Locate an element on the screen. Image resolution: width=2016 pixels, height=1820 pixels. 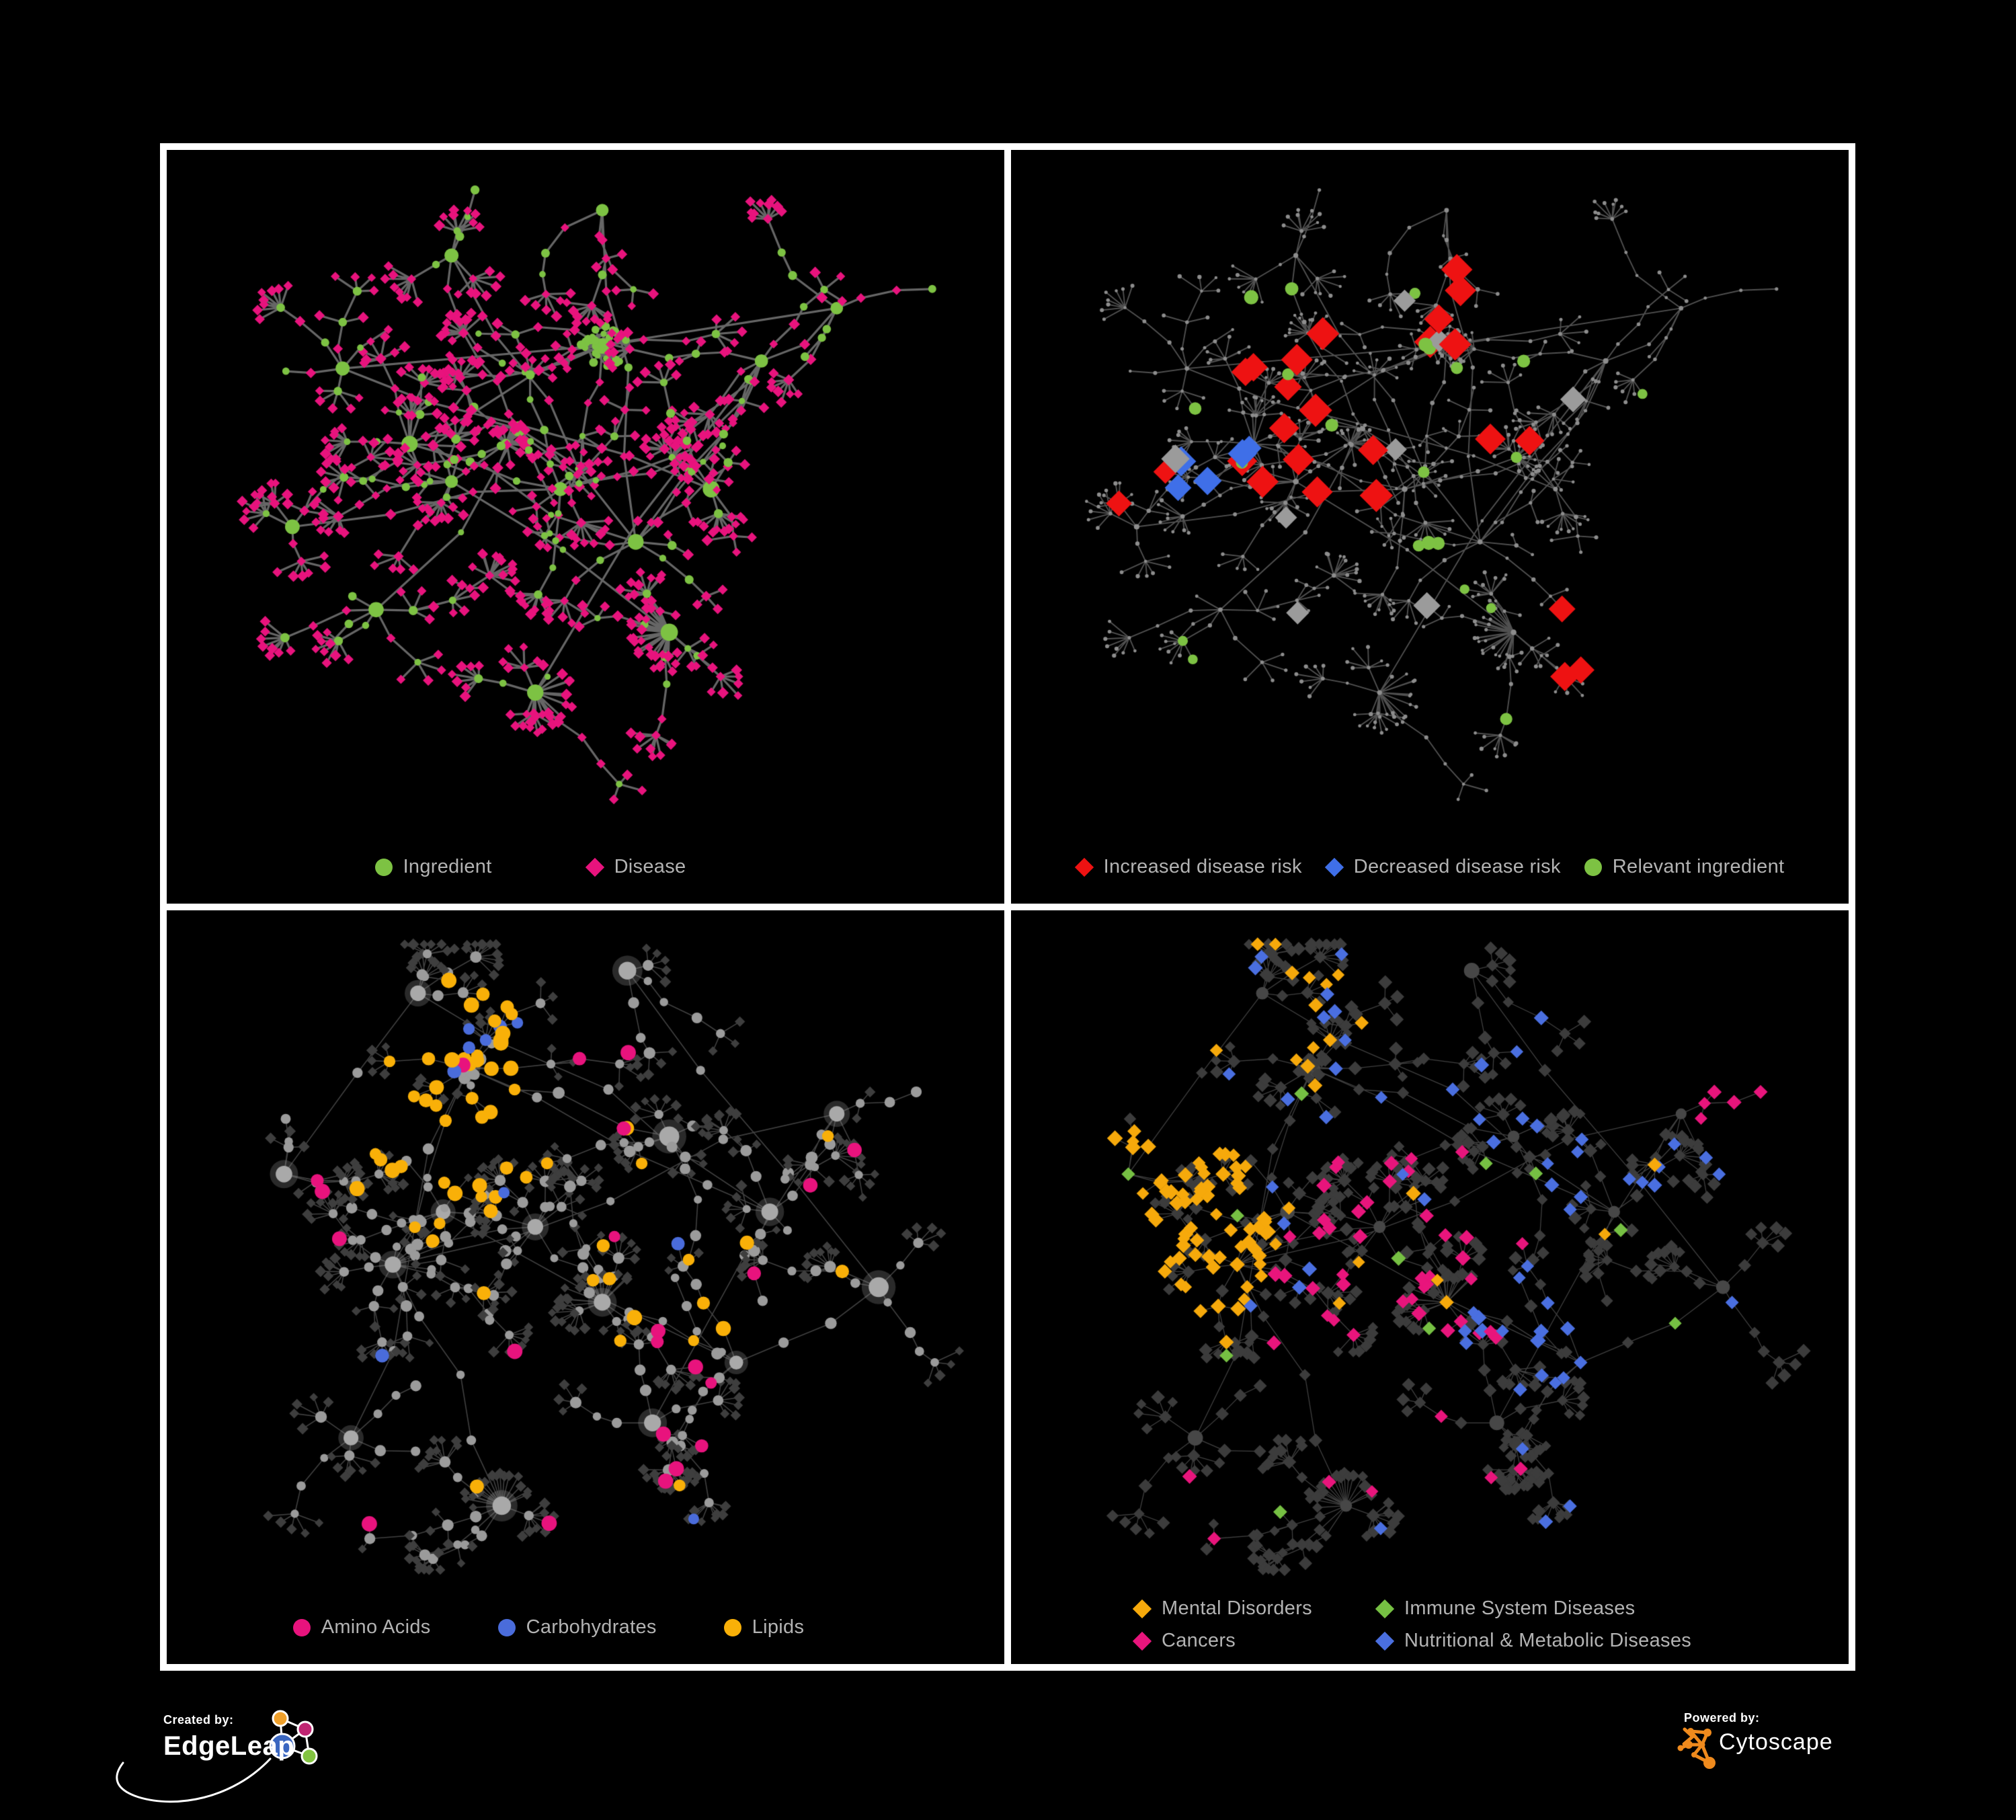
legend-item-amino-acids: Amino Acids is located at coordinates (361, 1627).